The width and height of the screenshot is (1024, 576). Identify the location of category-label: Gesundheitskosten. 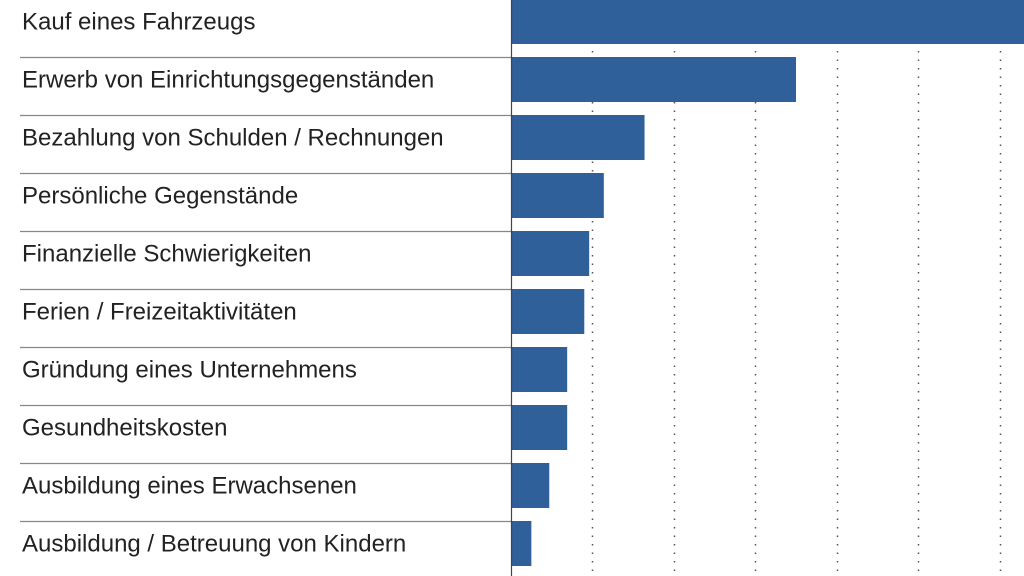
(124, 427).